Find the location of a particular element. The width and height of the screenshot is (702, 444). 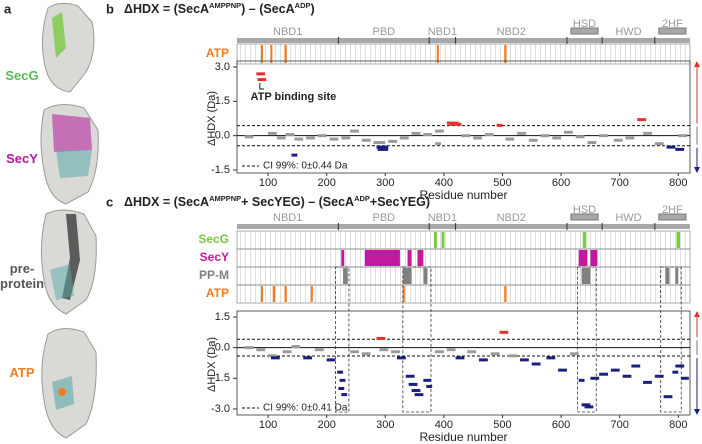

x-tick-label: 500 is located at coordinates (502, 183).